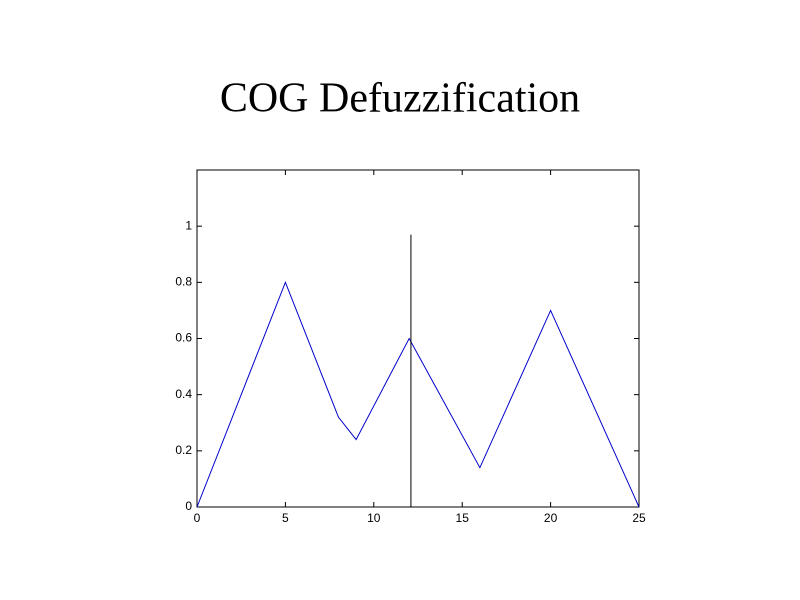 This screenshot has width=800, height=600. Describe the element at coordinates (188, 506) in the screenshot. I see `y-tick-label: 0` at that location.